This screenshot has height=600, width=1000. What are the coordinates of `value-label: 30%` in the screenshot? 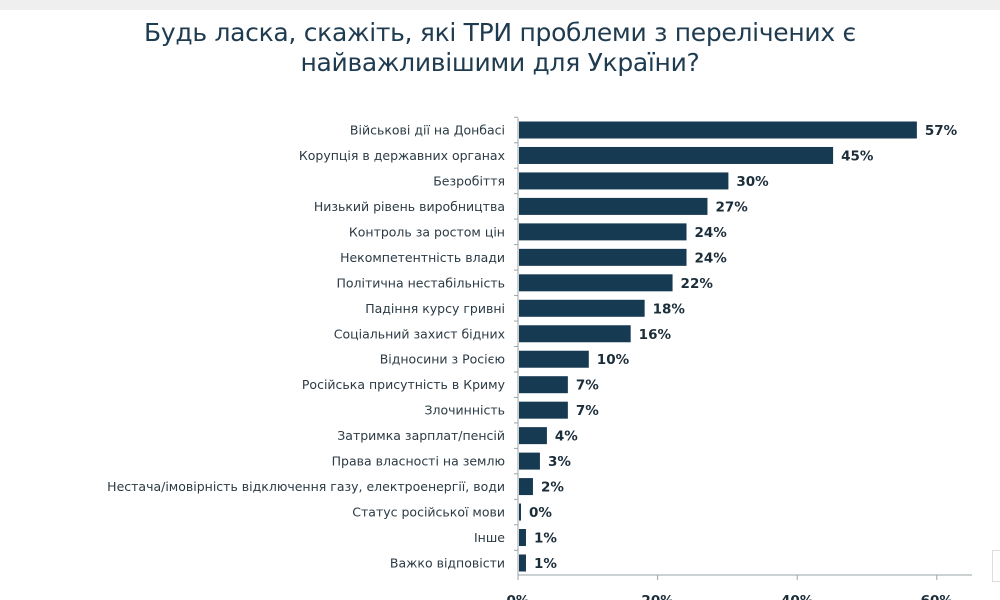 It's located at (752, 182).